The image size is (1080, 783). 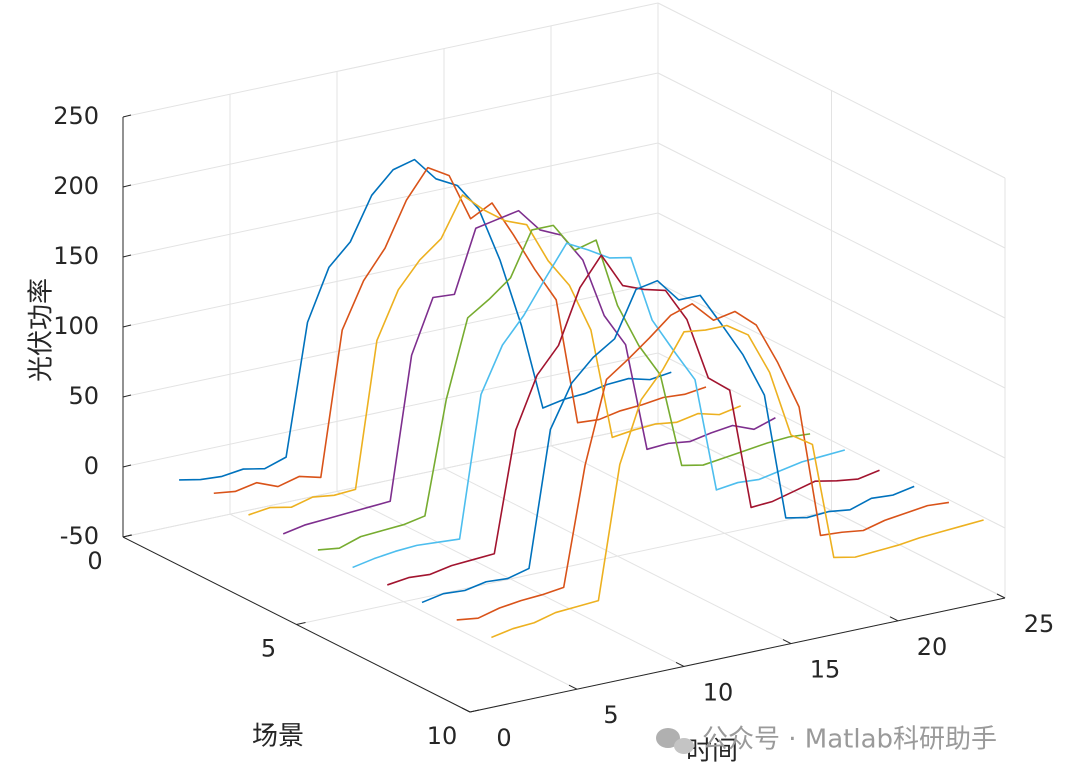 What do you see at coordinates (718, 692) in the screenshot?
I see `x-tick-label: 10` at bounding box center [718, 692].